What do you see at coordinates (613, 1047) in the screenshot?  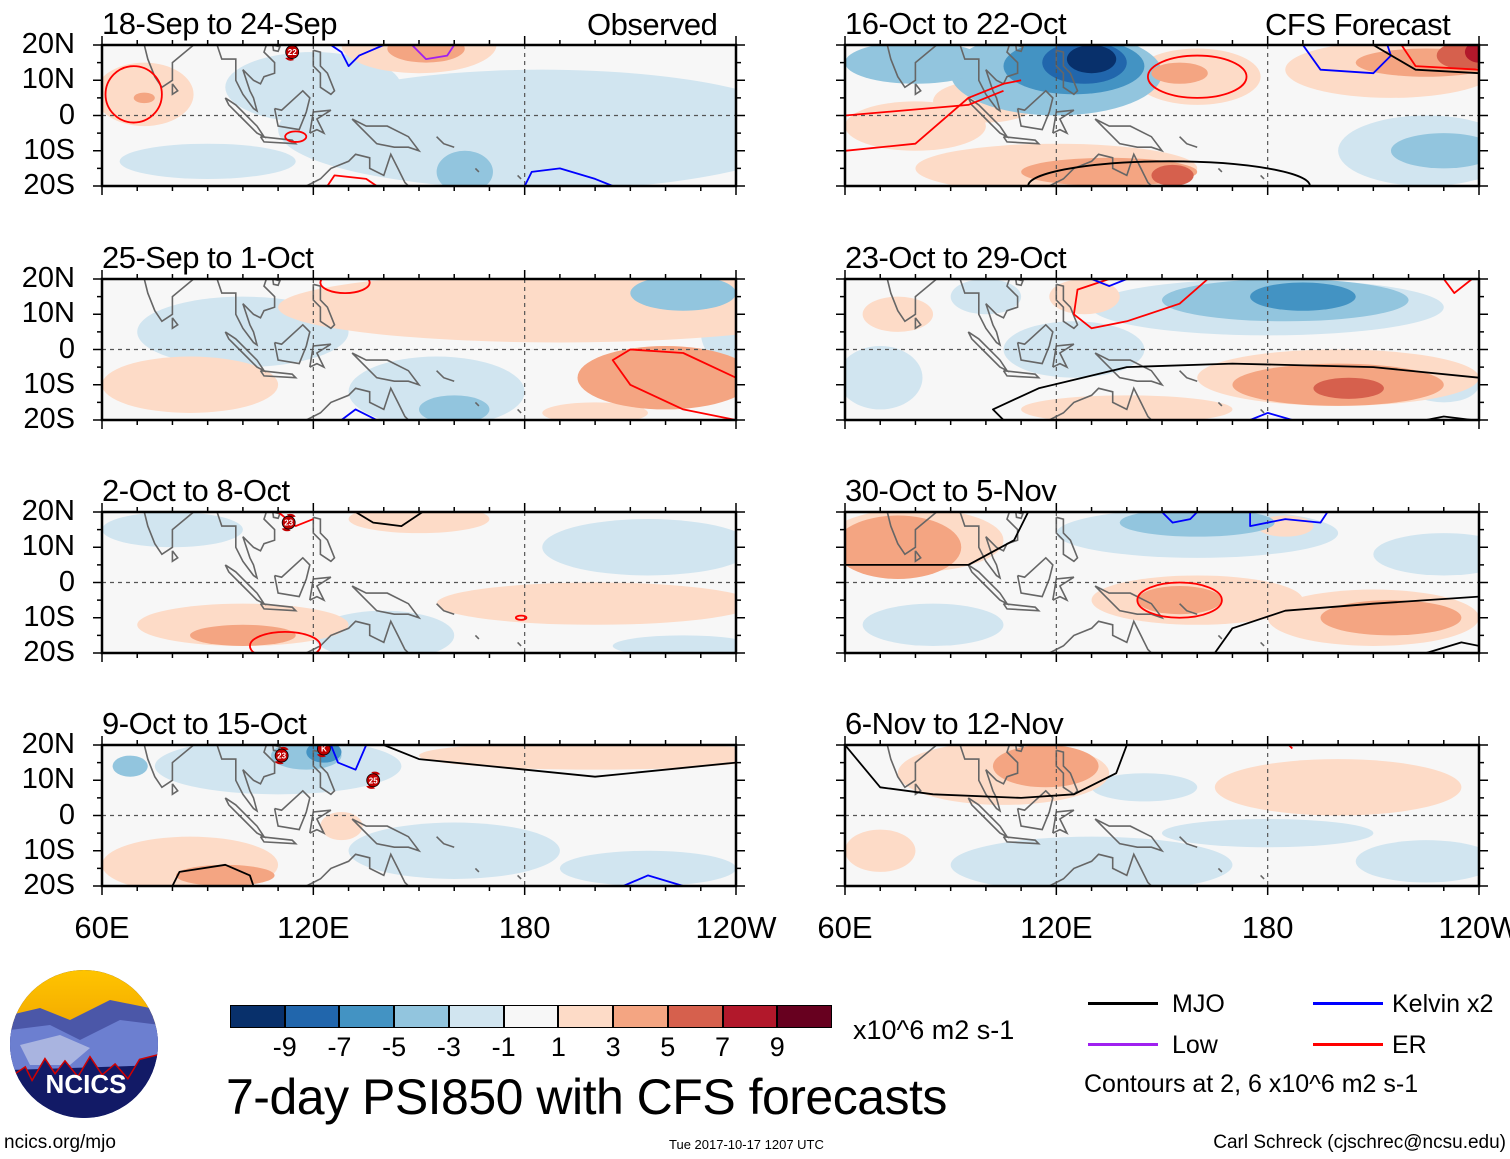 I see `colorbar-label: 3` at bounding box center [613, 1047].